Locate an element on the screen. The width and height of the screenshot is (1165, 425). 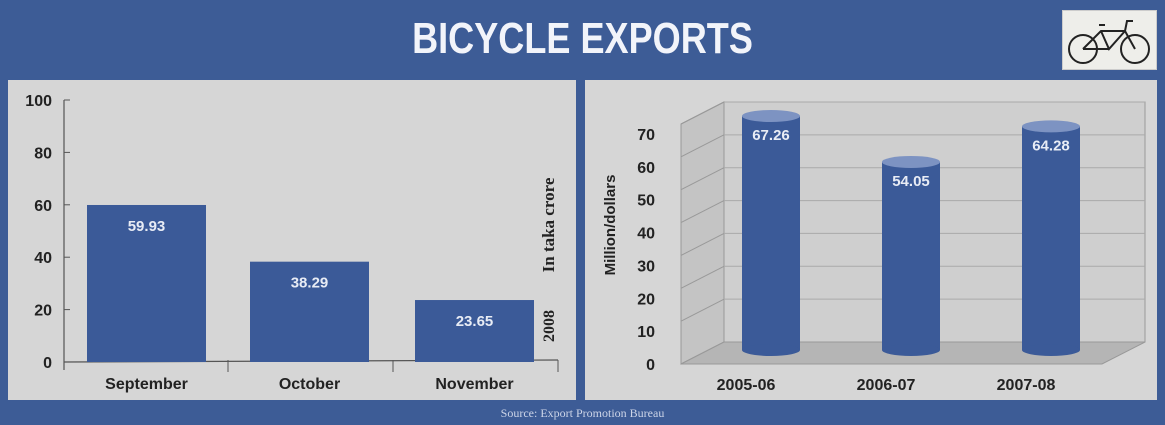
x-category-label: 2007-08 is located at coordinates (1026, 385).